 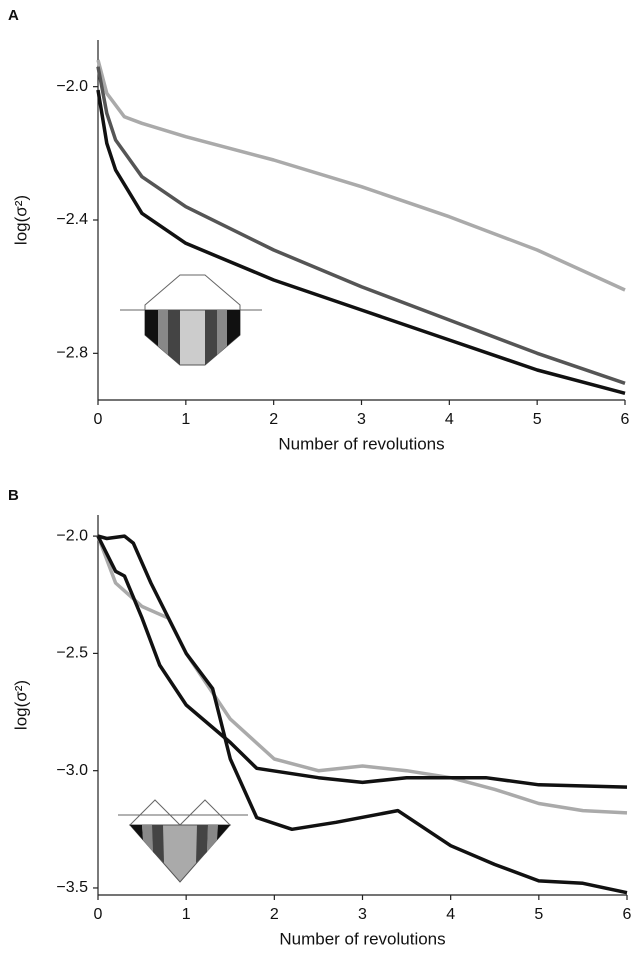 What do you see at coordinates (72, 353) in the screenshot?
I see `y-tick-label: −2.8` at bounding box center [72, 353].